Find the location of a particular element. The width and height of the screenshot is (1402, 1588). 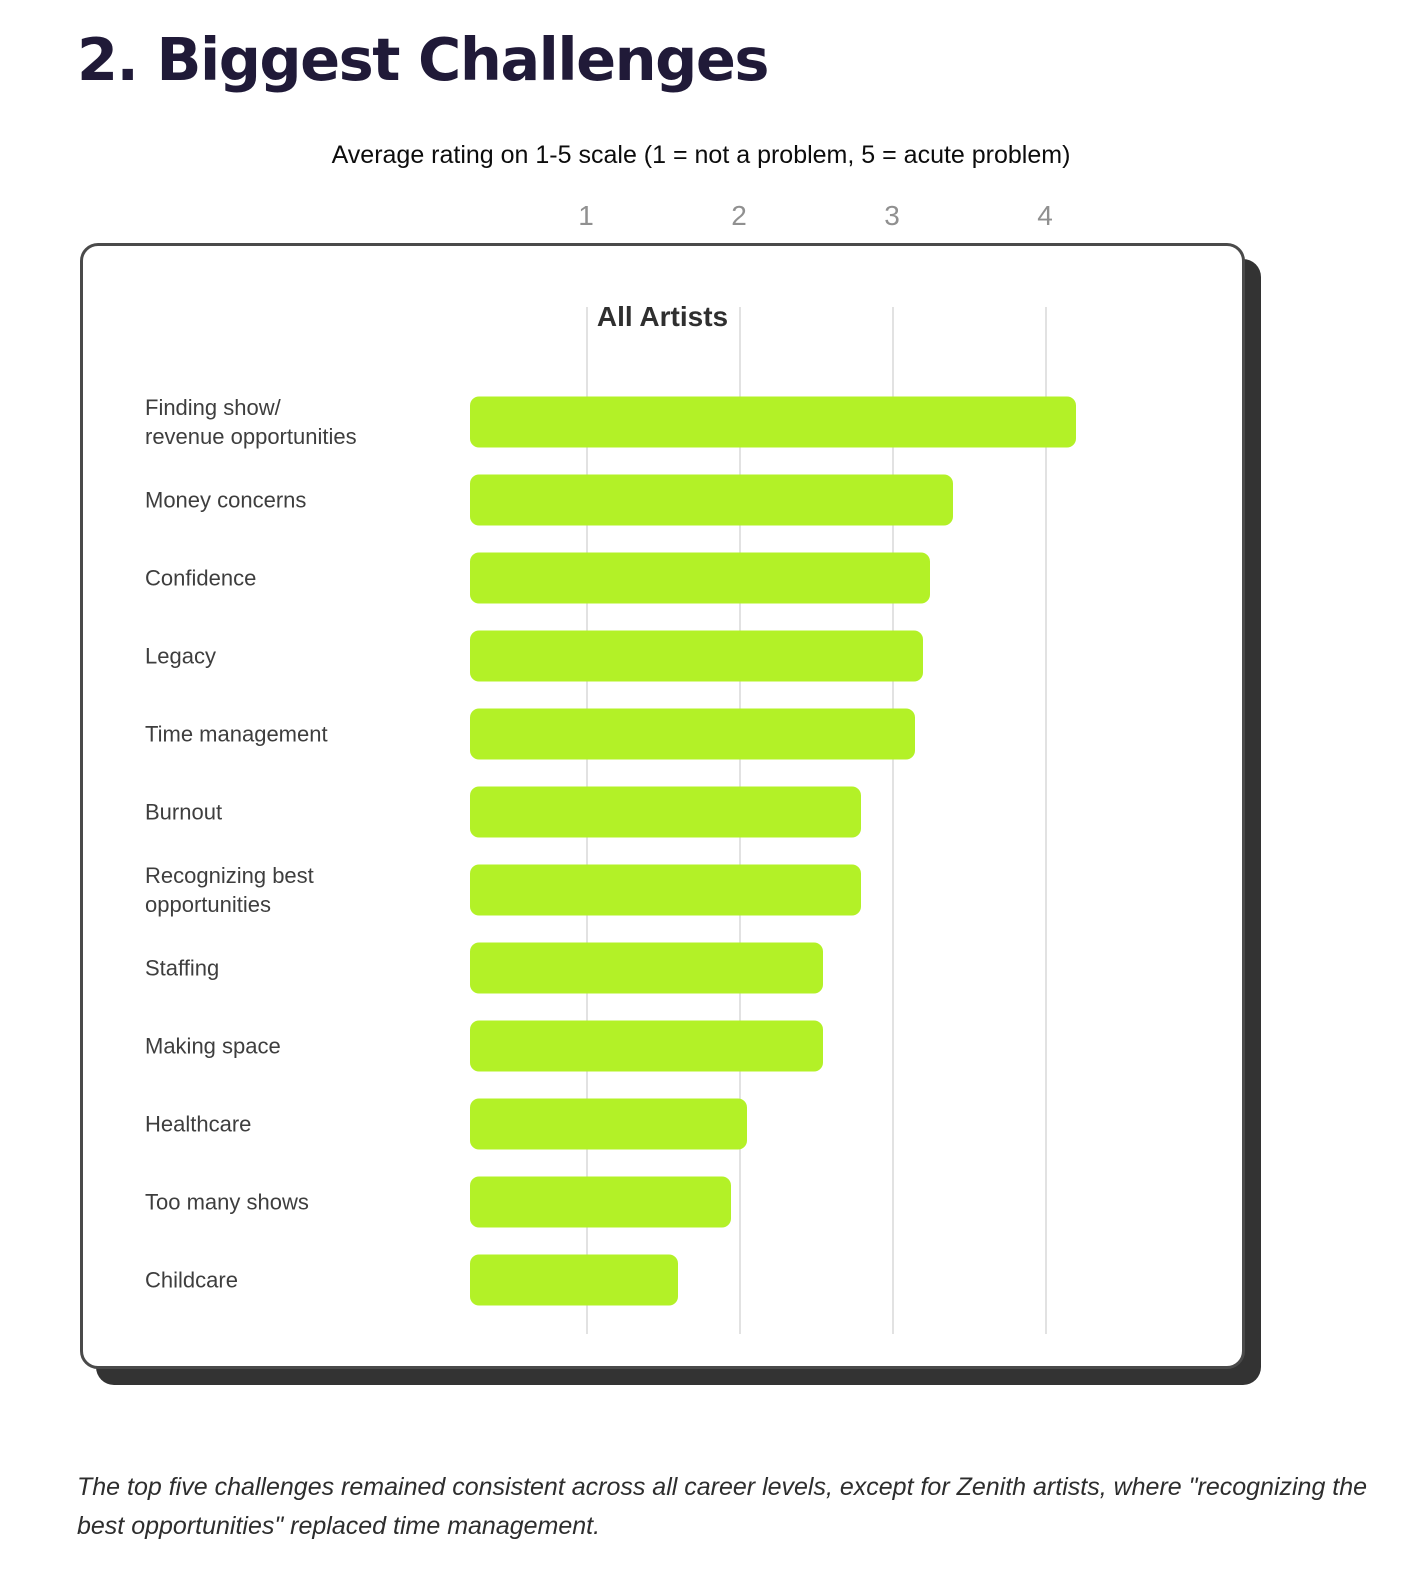

bar-row: Finding show/revenue opportunities is located at coordinates (662, 422).